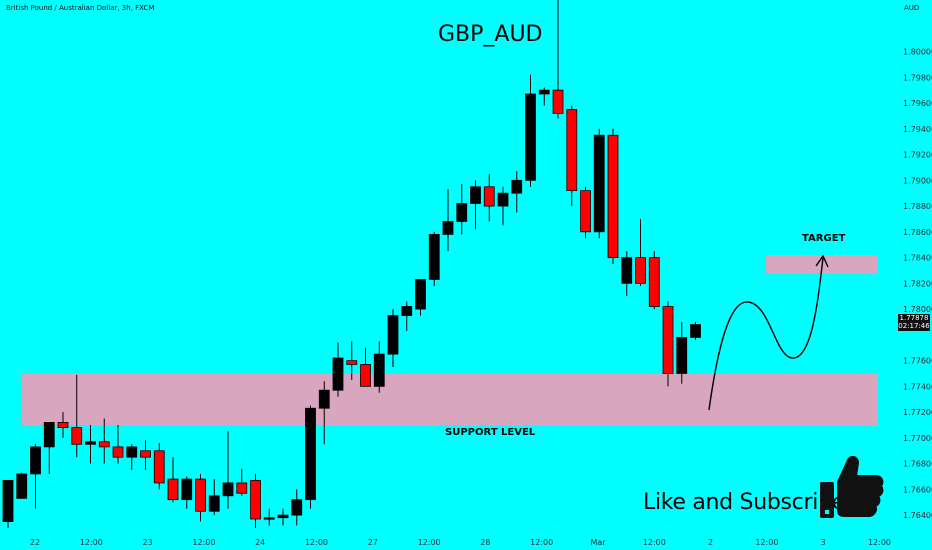 The height and width of the screenshot is (550, 932). Describe the element at coordinates (598, 542) in the screenshot. I see `x-tick-label: Mar` at that location.